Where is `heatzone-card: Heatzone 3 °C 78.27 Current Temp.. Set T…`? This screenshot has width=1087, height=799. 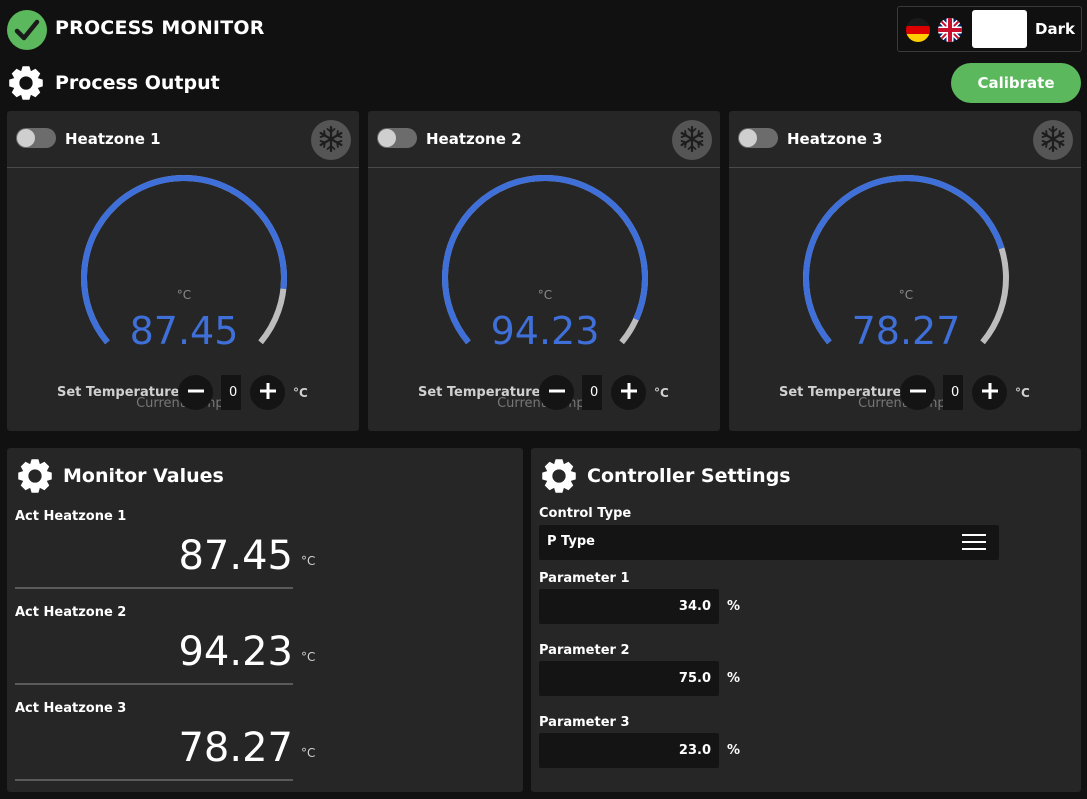
heatzone-card: Heatzone 3 °C 78.27 Current Temp.. Set T… is located at coordinates (905, 271).